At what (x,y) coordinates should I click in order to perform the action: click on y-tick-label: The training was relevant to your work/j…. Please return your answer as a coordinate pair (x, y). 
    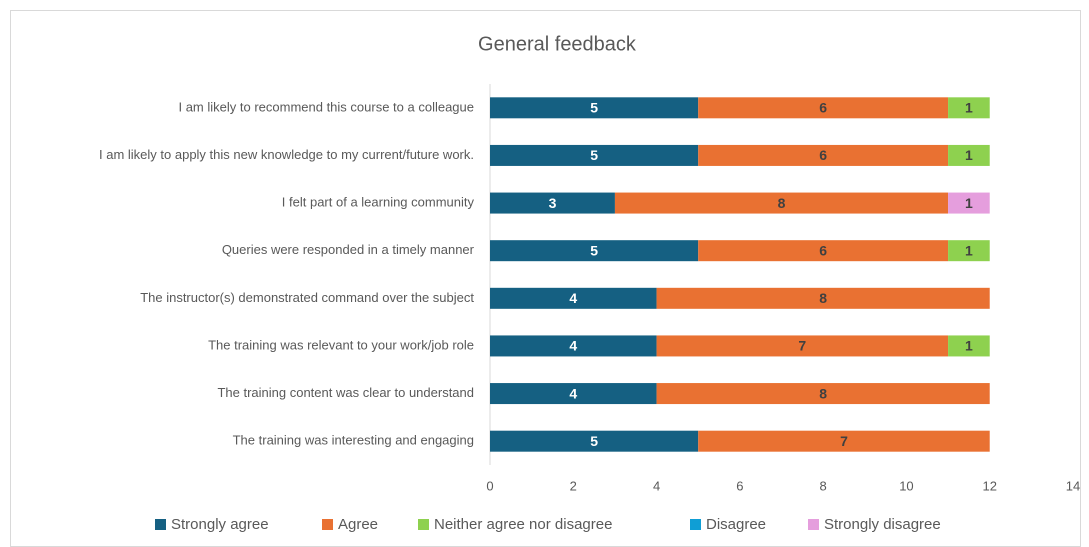
    Looking at the image, I should click on (341, 344).